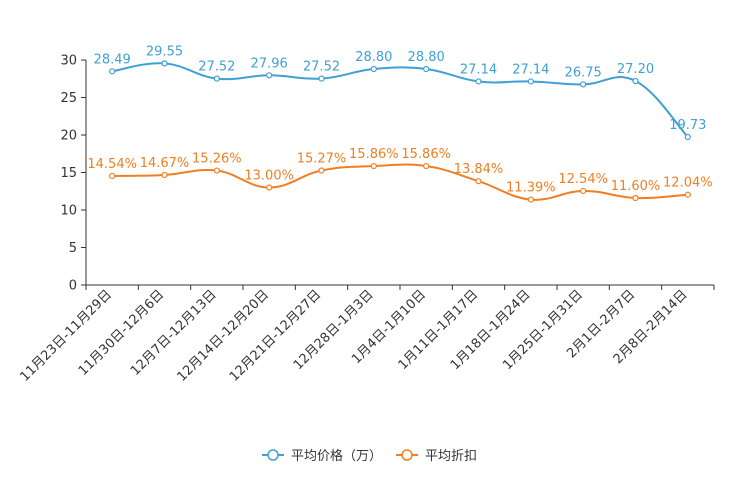 The height and width of the screenshot is (496, 744). Describe the element at coordinates (112, 59) in the screenshot. I see `data-label: 28.49` at that location.